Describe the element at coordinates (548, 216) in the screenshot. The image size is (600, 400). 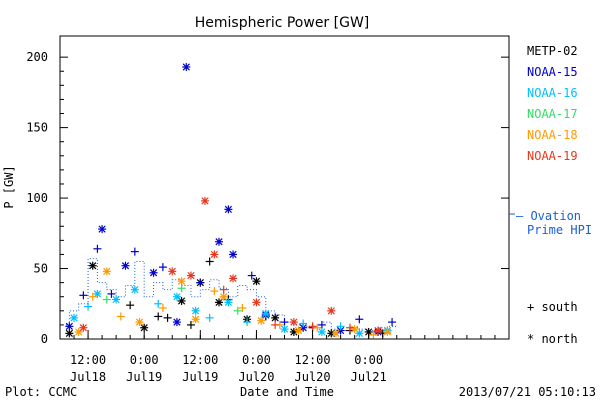
I see `legend-ovation-line1: – Ovation` at that location.